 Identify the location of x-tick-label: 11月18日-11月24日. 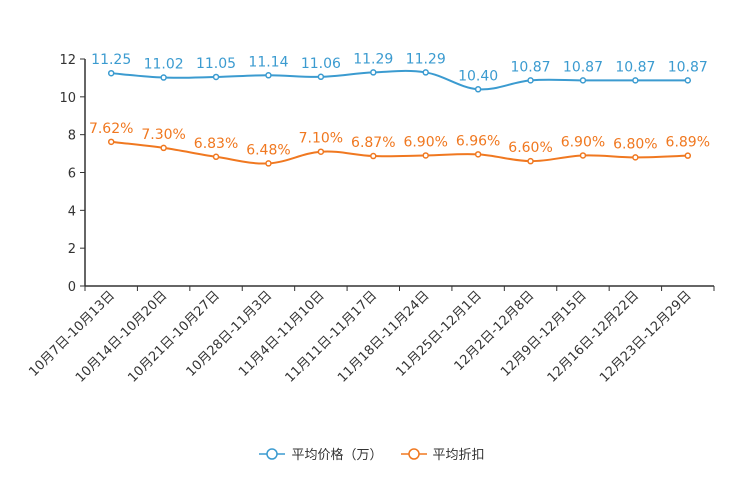
(383, 336).